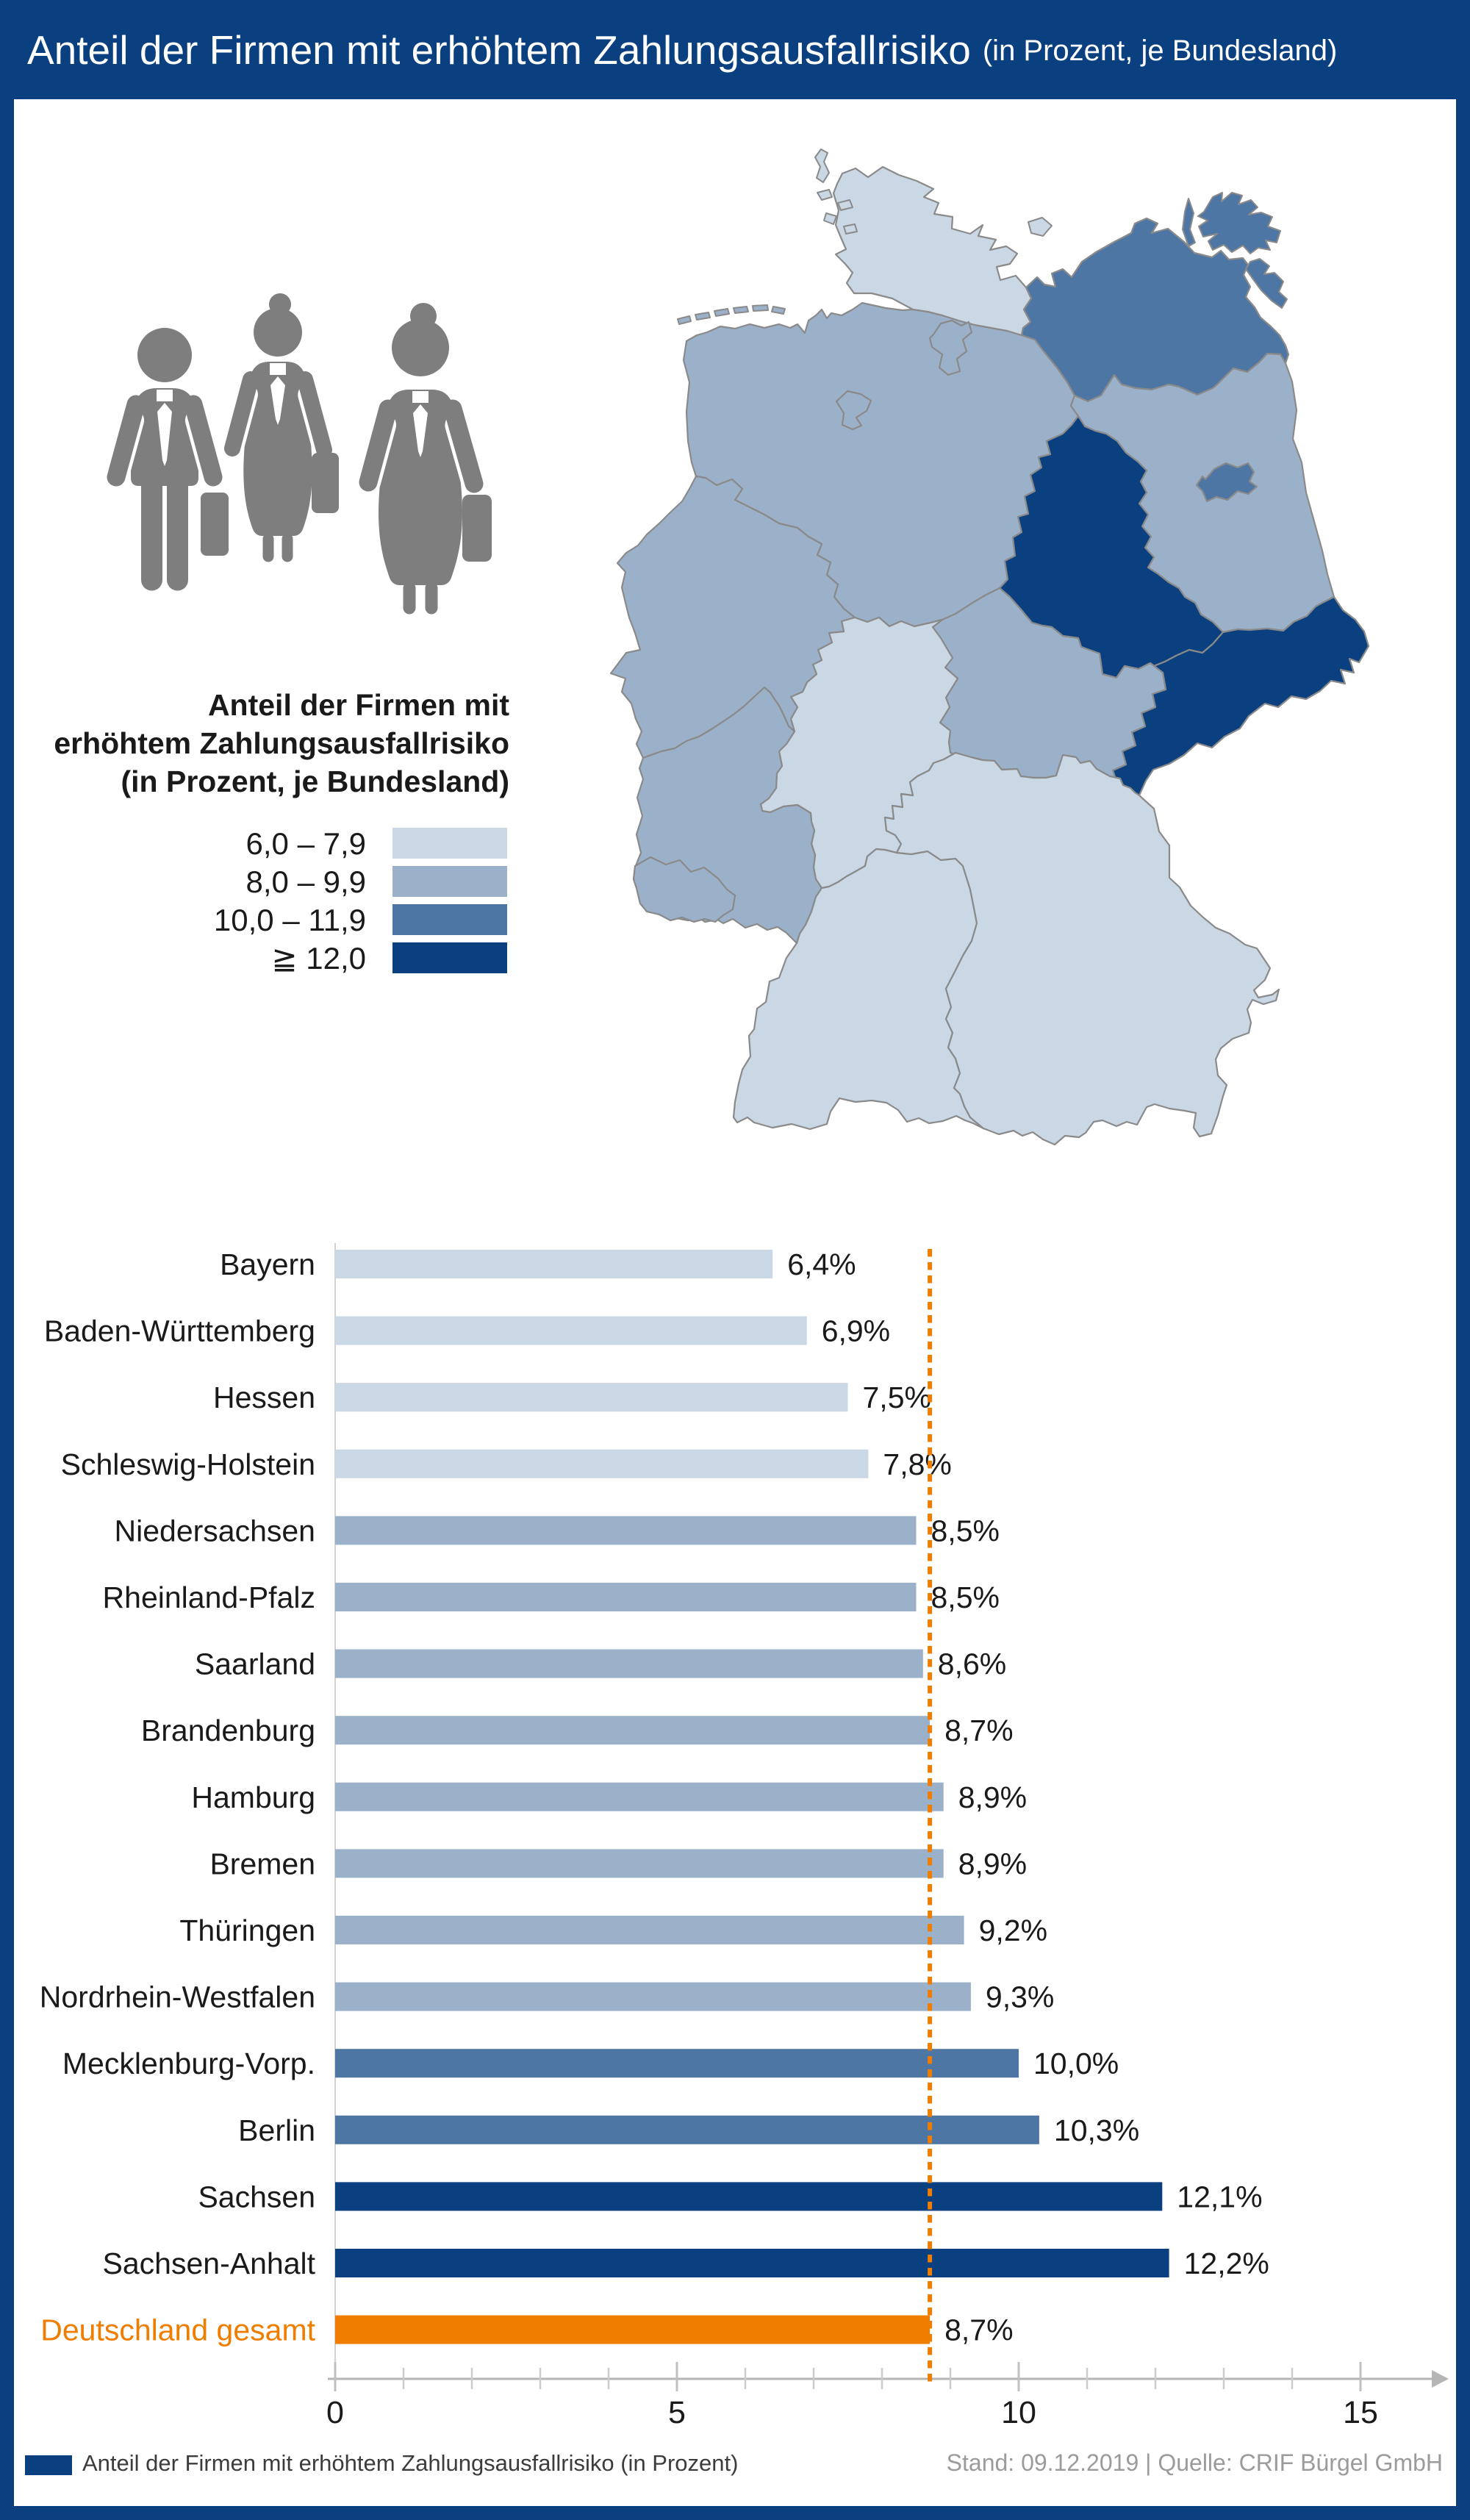 This screenshot has width=1470, height=2520. I want to click on businesswoman-icon, so click(424, 459).